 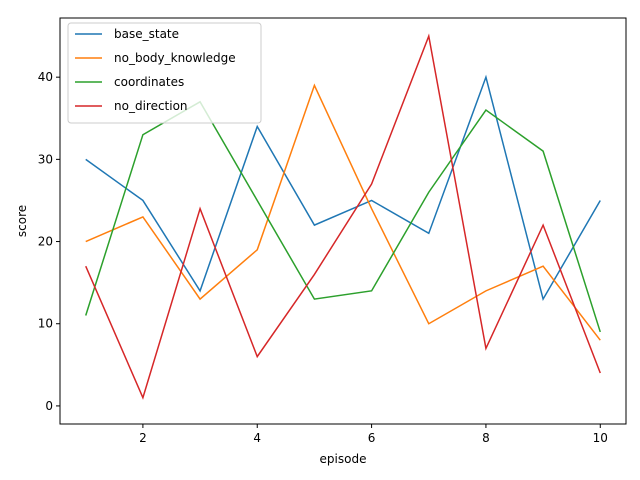 What do you see at coordinates (45, 324) in the screenshot?
I see `y-tick-label: 10` at bounding box center [45, 324].